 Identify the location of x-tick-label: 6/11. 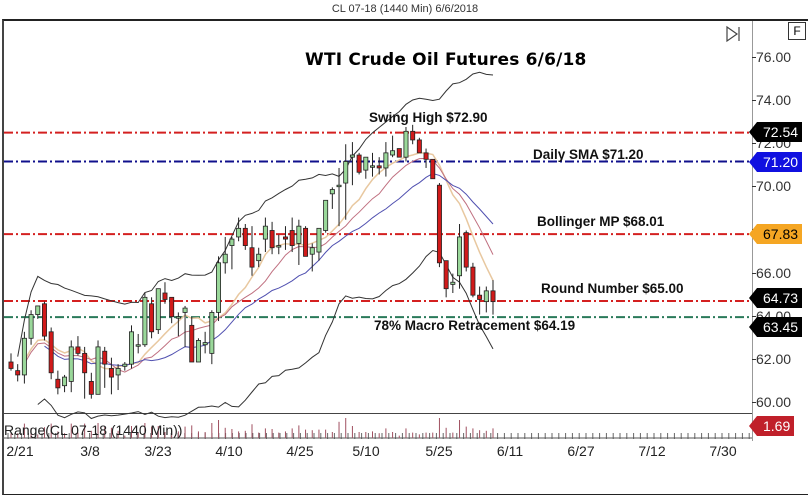
(510, 451).